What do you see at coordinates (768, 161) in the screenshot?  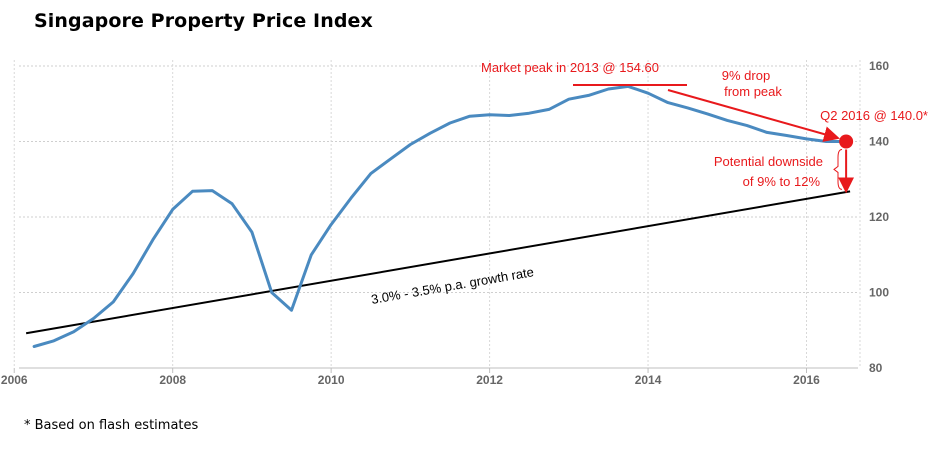 I see `downside-label-line1: Potential downside` at bounding box center [768, 161].